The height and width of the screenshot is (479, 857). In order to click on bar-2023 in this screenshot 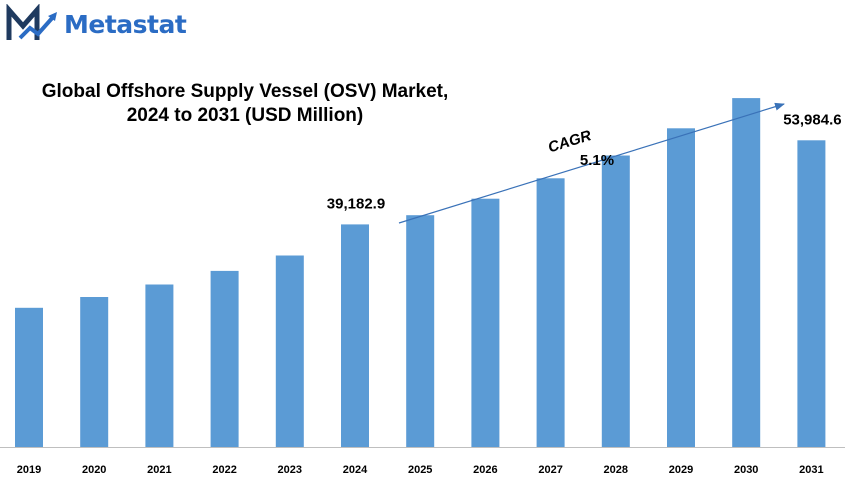, I will do `click(289, 351)`.